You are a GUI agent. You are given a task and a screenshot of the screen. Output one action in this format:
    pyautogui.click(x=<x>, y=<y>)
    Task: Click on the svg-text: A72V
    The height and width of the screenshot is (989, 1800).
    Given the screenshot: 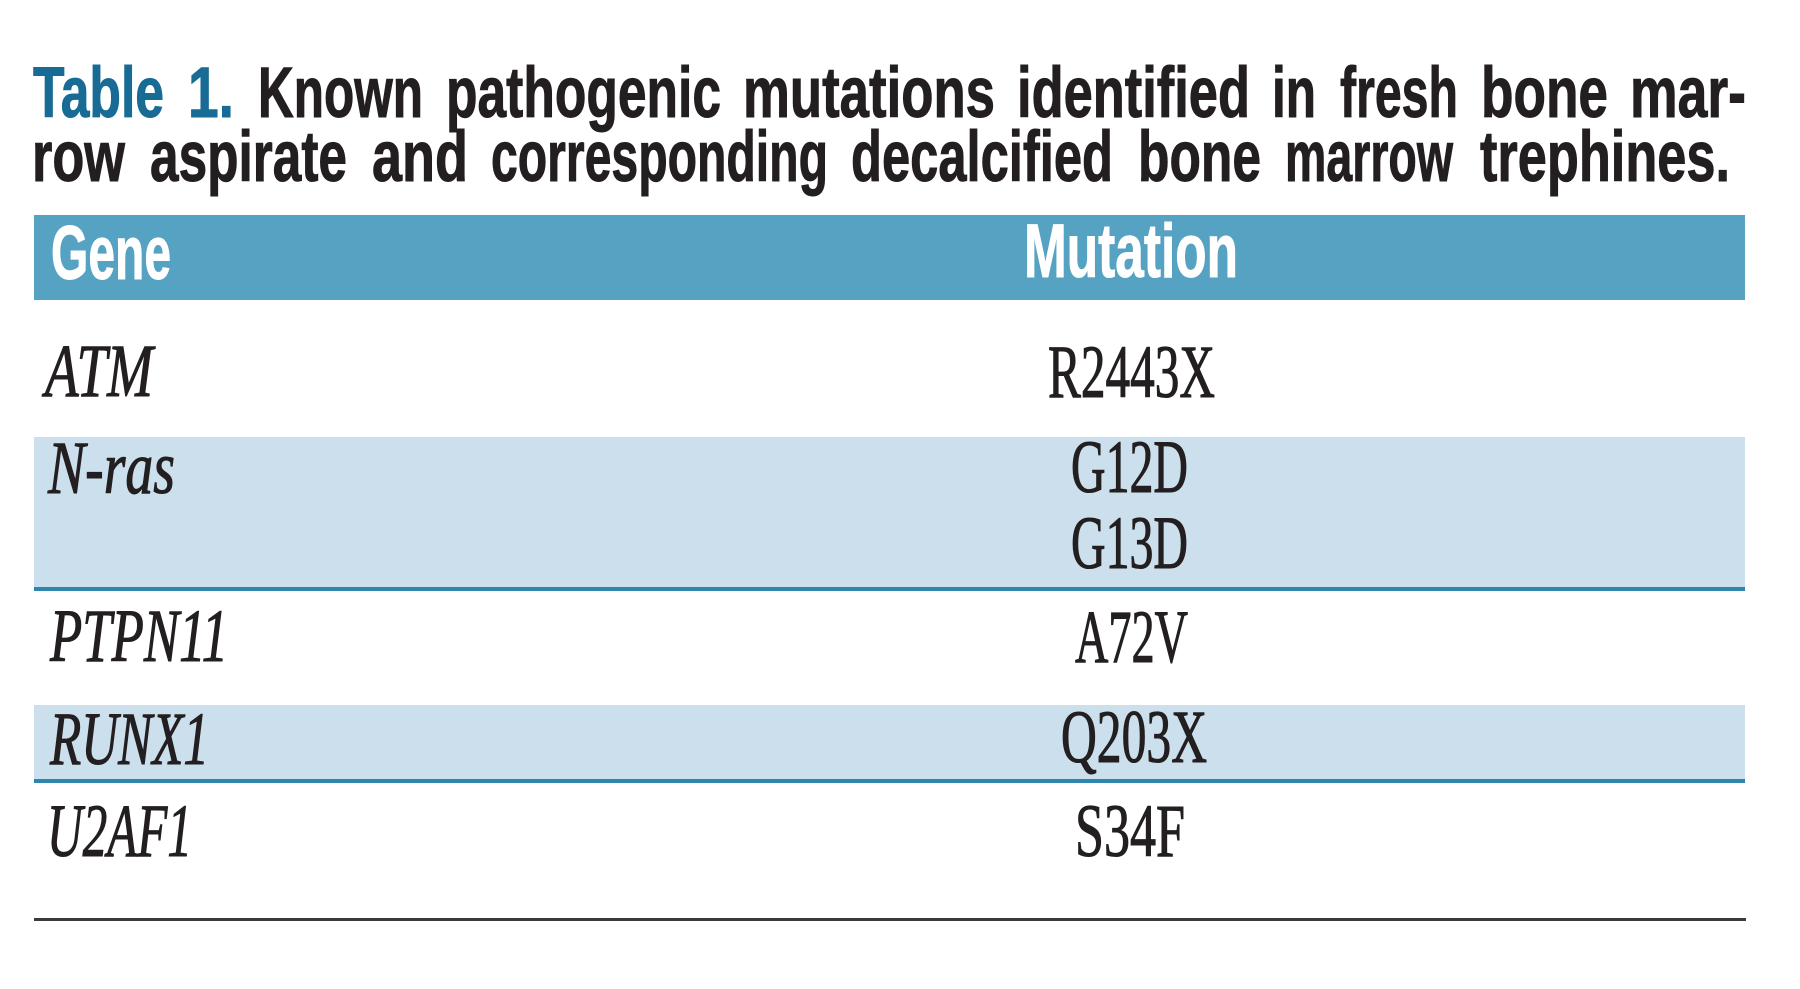 What is the action you would take?
    pyautogui.click(x=1131, y=637)
    